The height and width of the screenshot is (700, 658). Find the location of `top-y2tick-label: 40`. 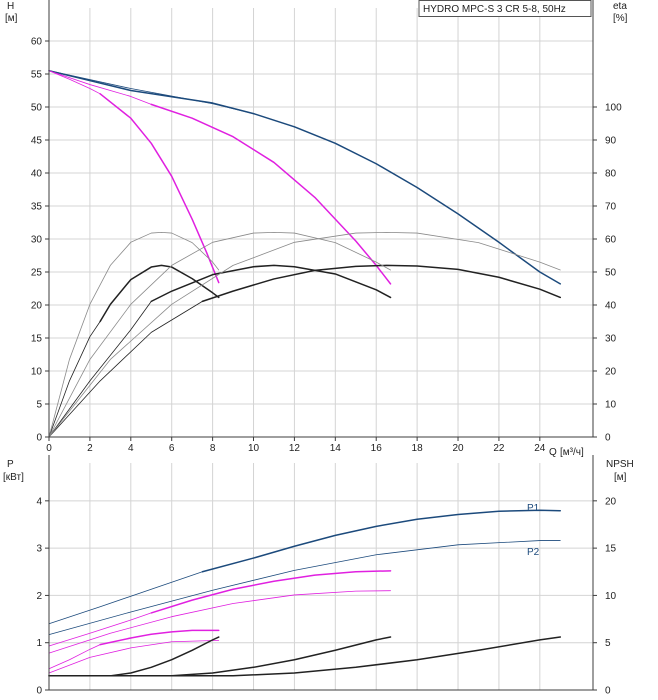

top-y2tick-label: 40 is located at coordinates (611, 306).